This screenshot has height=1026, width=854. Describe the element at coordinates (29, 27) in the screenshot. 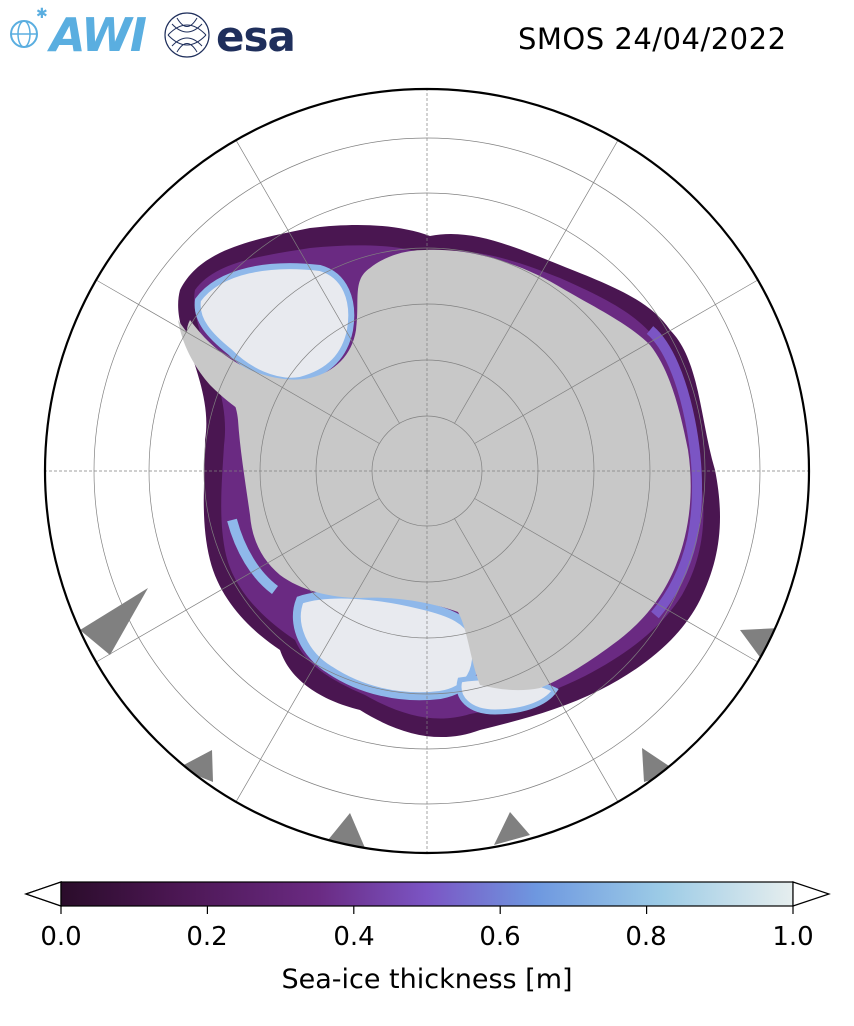

I see `awi-globe-icon: ✱` at that location.